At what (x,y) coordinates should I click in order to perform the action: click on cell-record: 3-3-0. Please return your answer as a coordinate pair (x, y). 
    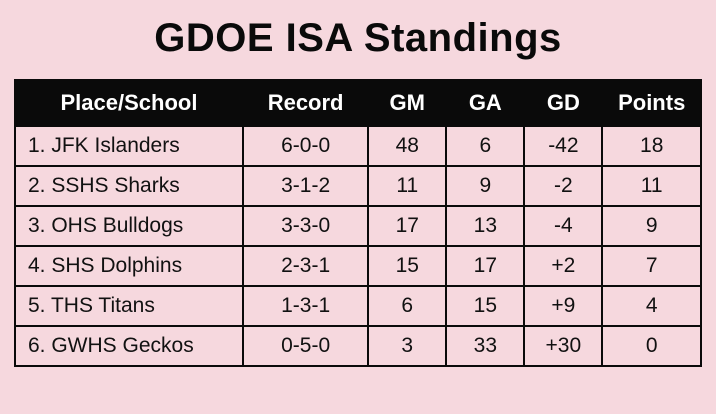
    Looking at the image, I should click on (305, 226).